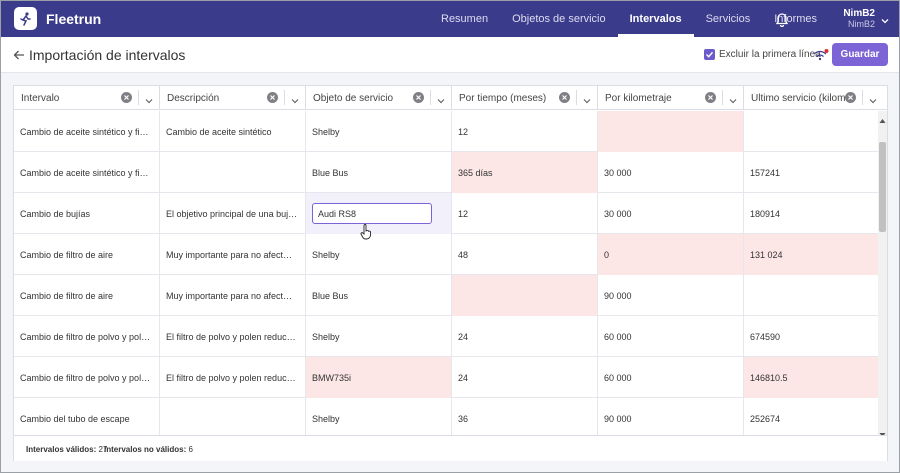  Describe the element at coordinates (19, 55) in the screenshot. I see `back-arrow-icon` at that location.